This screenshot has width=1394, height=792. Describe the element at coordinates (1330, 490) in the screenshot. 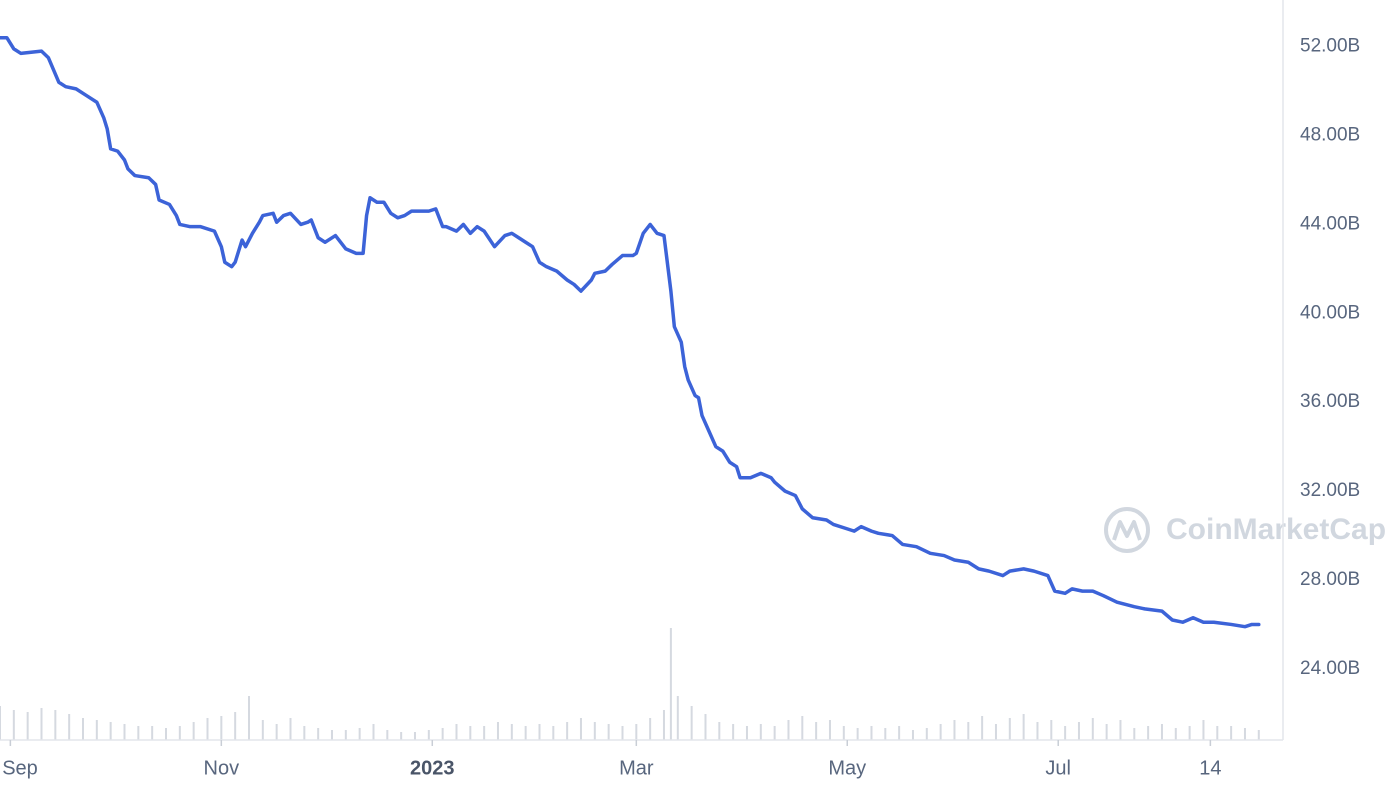

I see `y-tick-label: 32.00B` at that location.